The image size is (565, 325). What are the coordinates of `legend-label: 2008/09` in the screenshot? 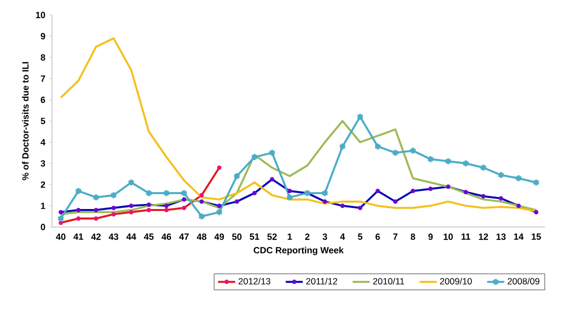 It's located at (524, 281).